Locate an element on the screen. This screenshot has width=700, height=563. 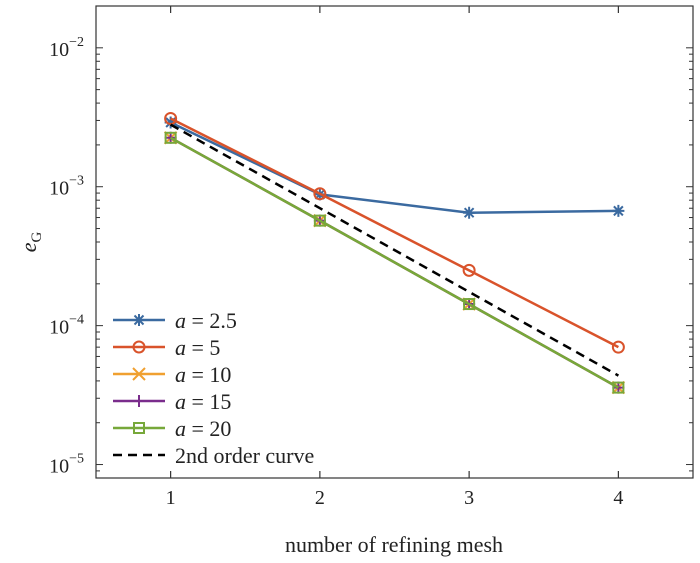
legend-eq: = 5 is located at coordinates (203, 347).